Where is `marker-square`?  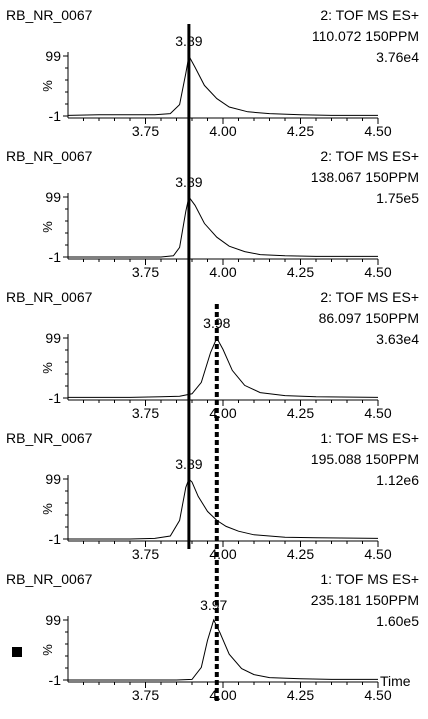
marker-square is located at coordinates (17, 652).